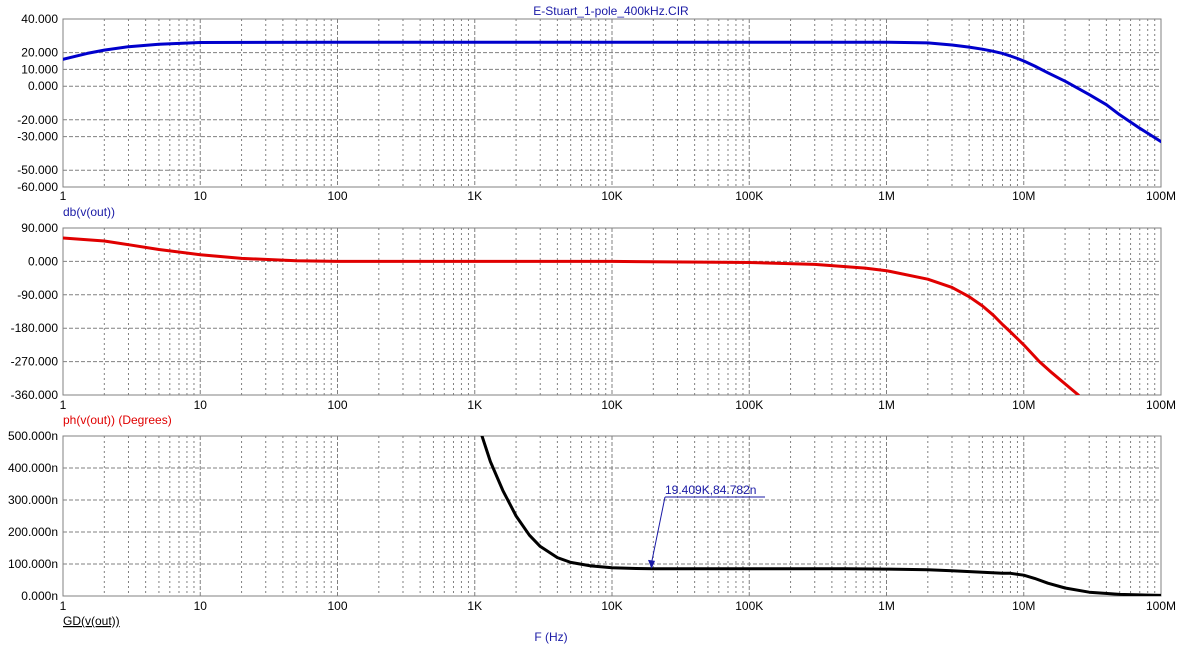 This screenshot has width=1187, height=650. What do you see at coordinates (35, 395) in the screenshot?
I see `y-tick-label: -360.000` at bounding box center [35, 395].